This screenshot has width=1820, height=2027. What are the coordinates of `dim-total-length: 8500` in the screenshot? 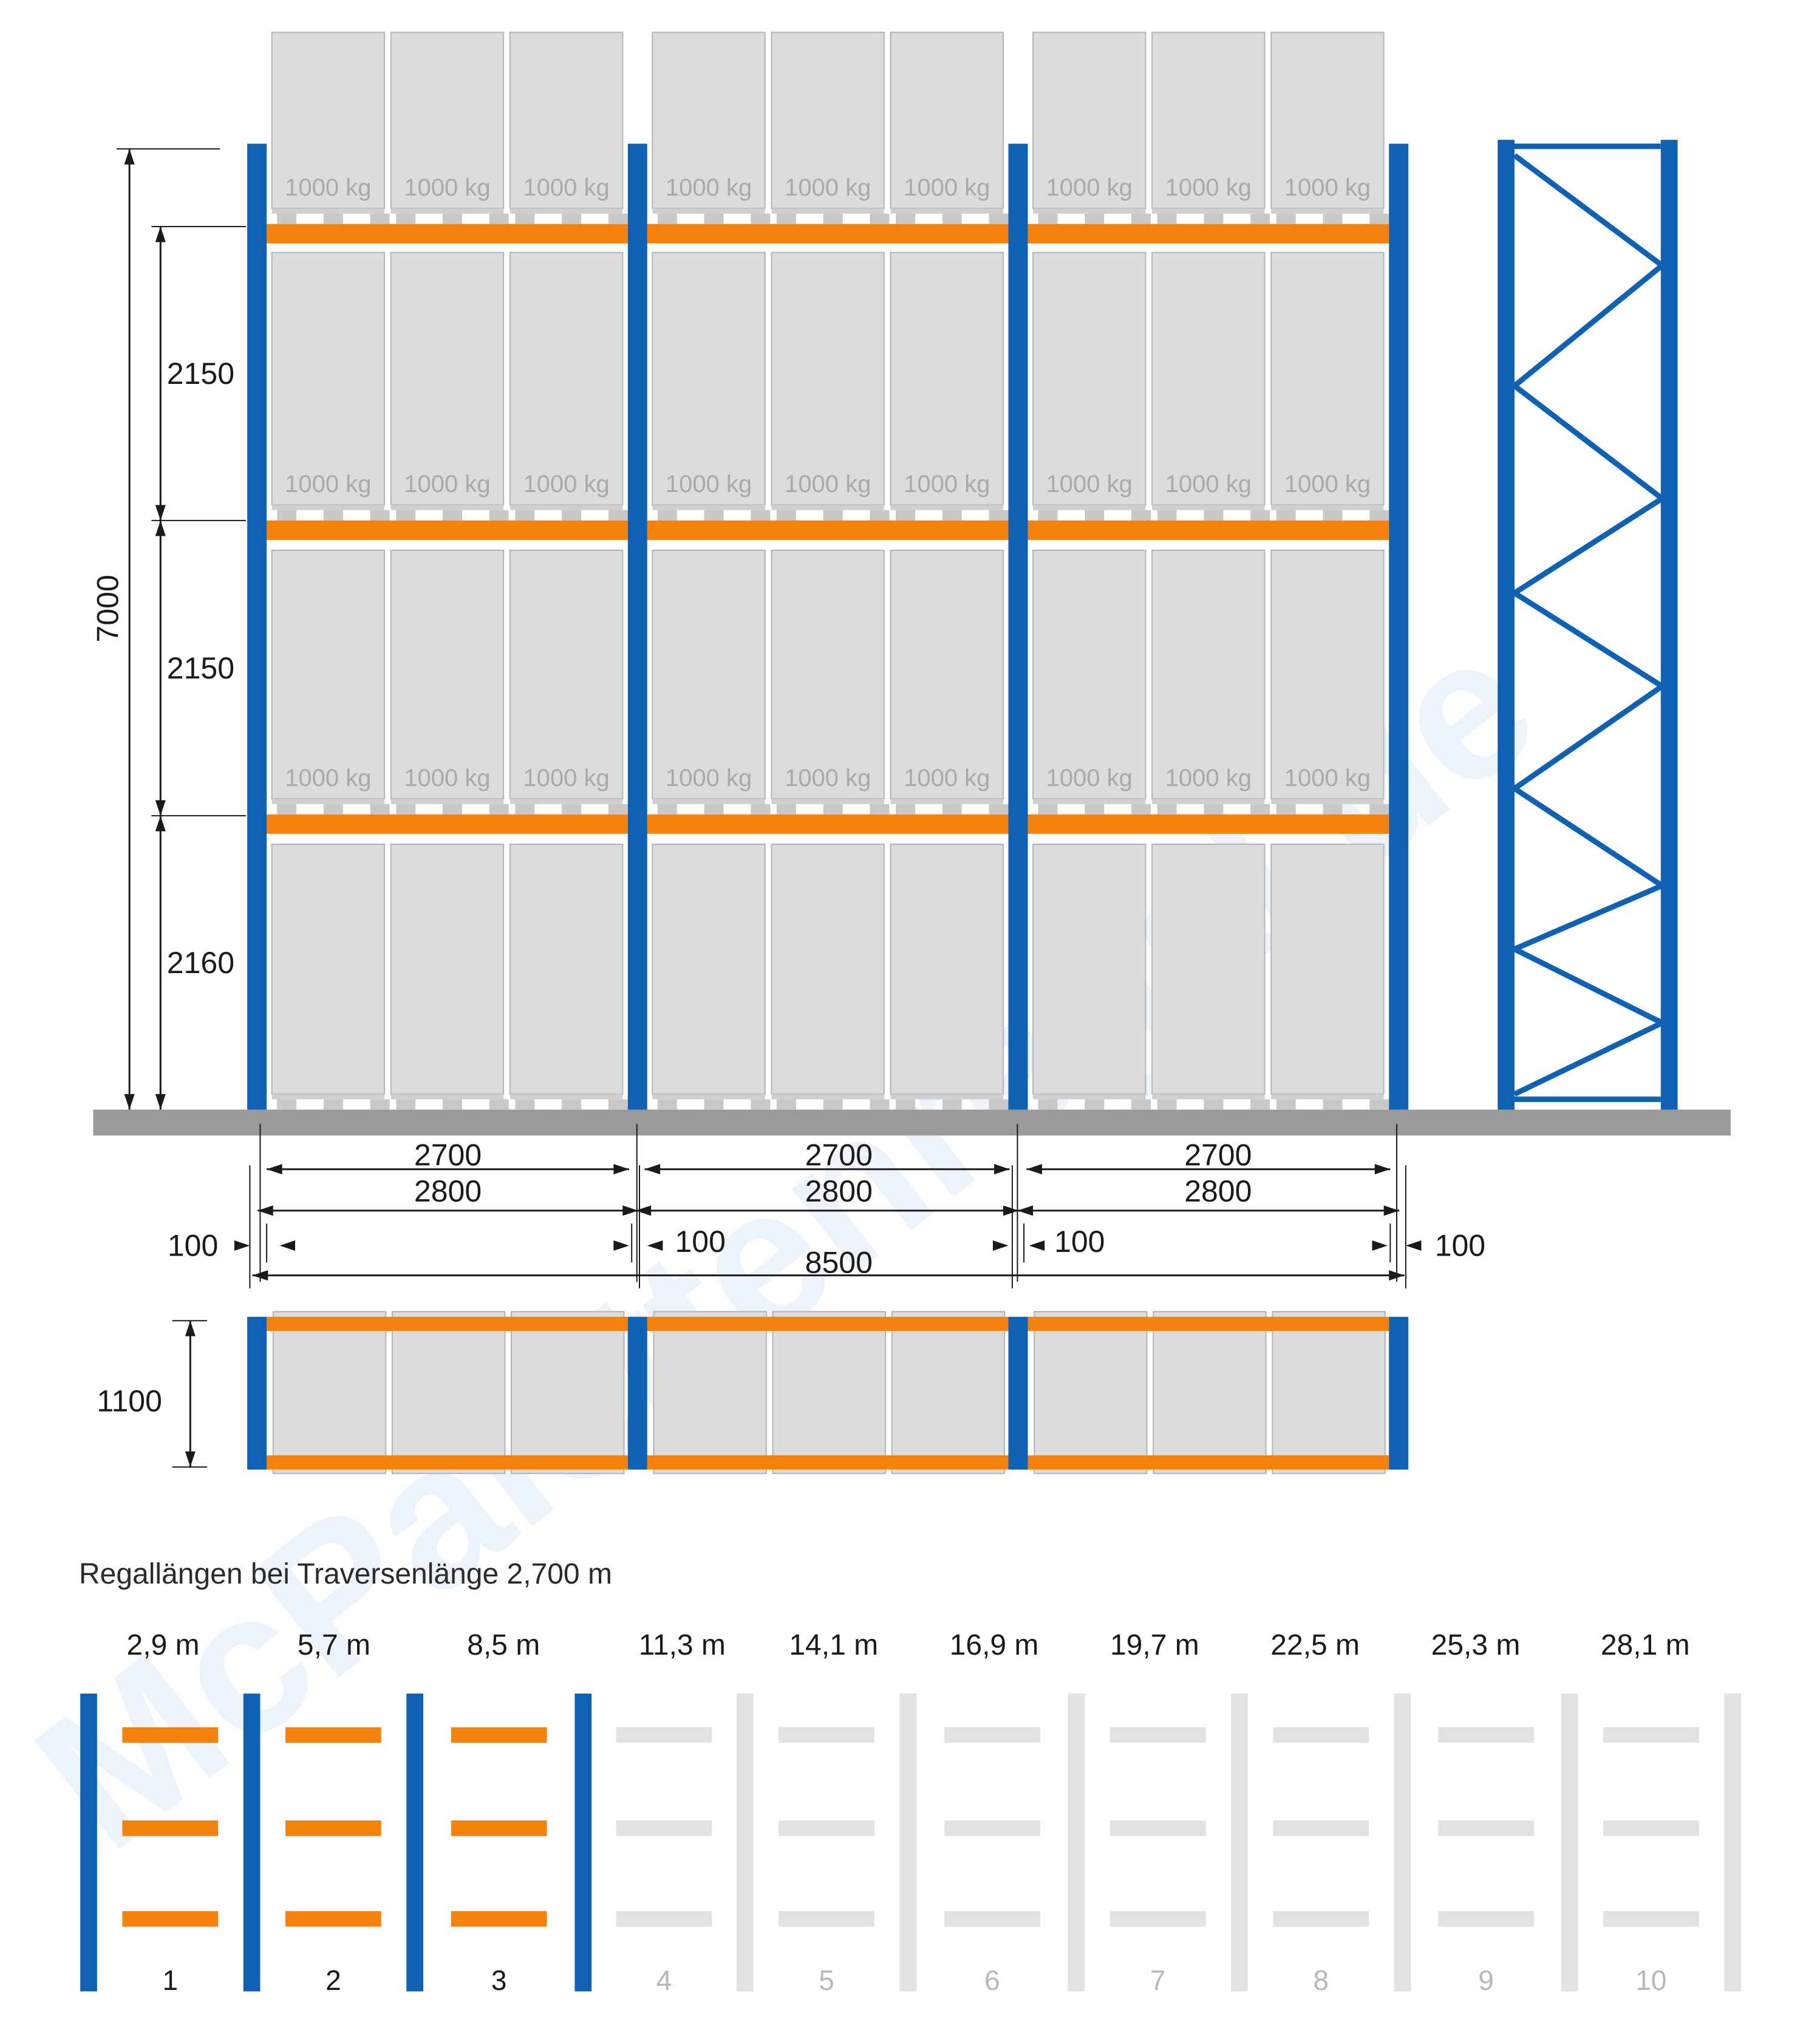 It's located at (839, 1262).